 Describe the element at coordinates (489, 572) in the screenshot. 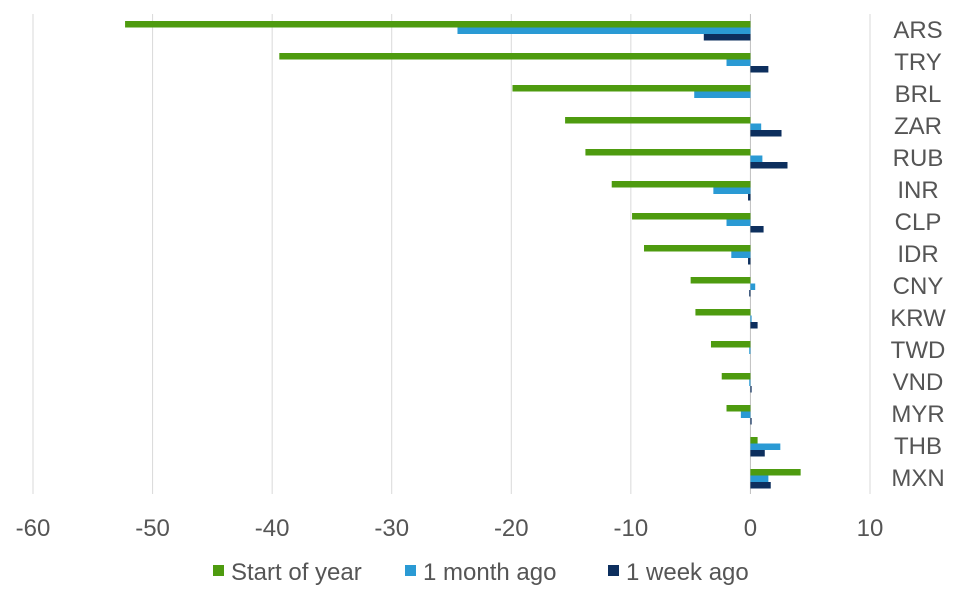

I see `legend-label: 1 month ago` at that location.